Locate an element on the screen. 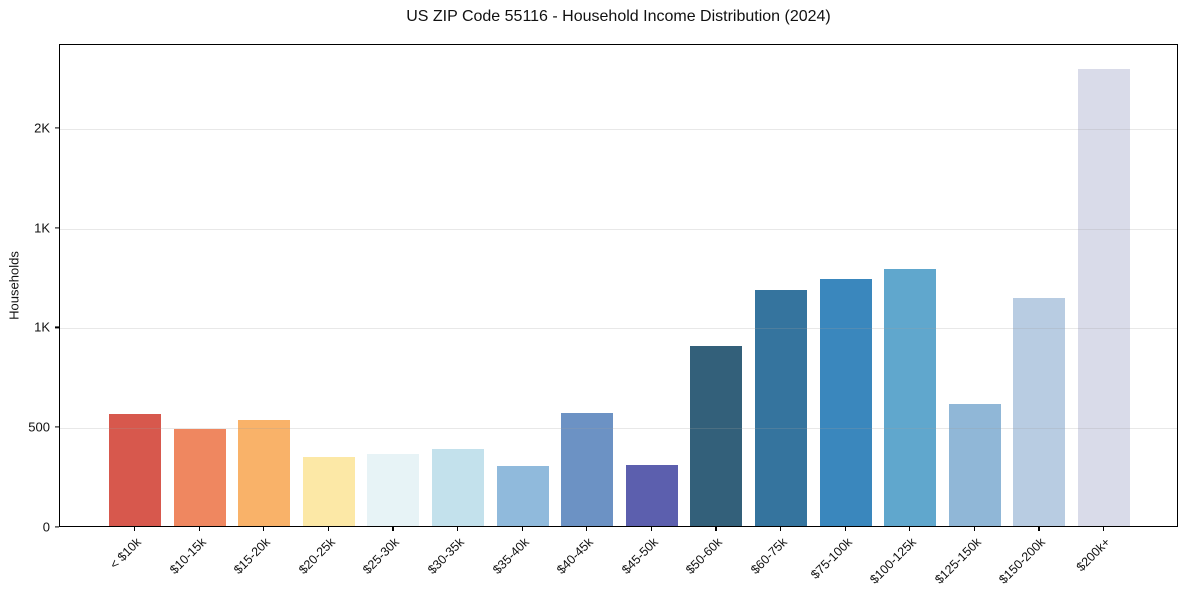 The height and width of the screenshot is (590, 1189). bar-200k+ is located at coordinates (1104, 297).